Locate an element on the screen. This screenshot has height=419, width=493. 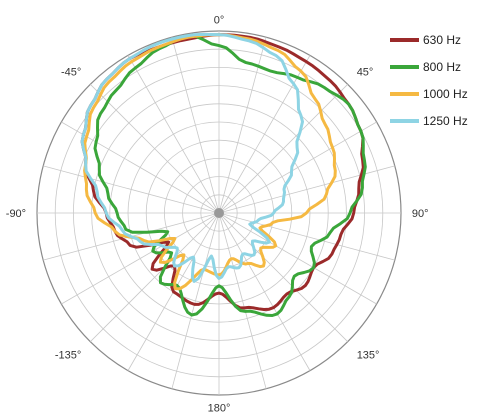
center-marker is located at coordinates (219, 213).